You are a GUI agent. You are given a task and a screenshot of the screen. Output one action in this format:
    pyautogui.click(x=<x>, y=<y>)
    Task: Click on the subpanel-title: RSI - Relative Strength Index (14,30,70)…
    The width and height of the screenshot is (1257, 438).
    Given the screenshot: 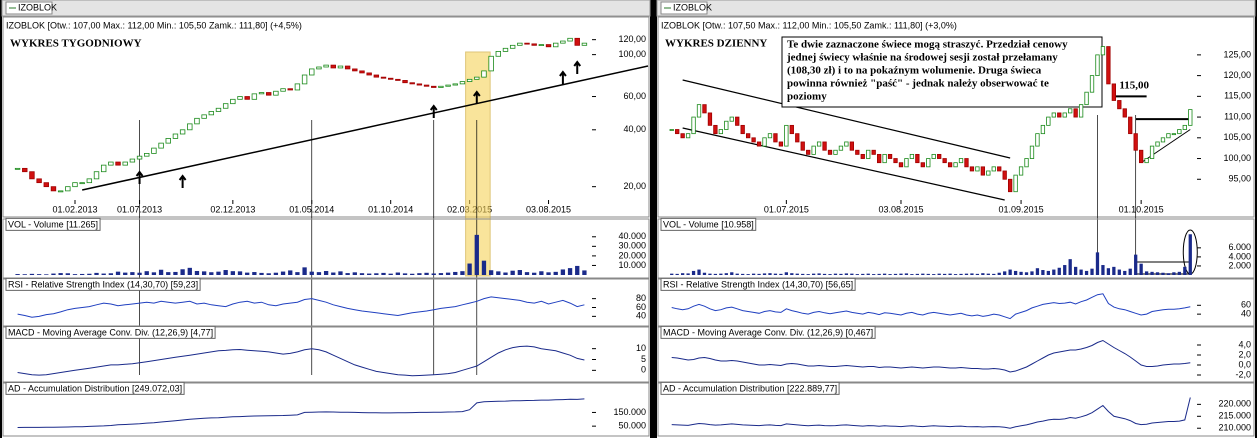 What is the action you would take?
    pyautogui.click(x=758, y=284)
    